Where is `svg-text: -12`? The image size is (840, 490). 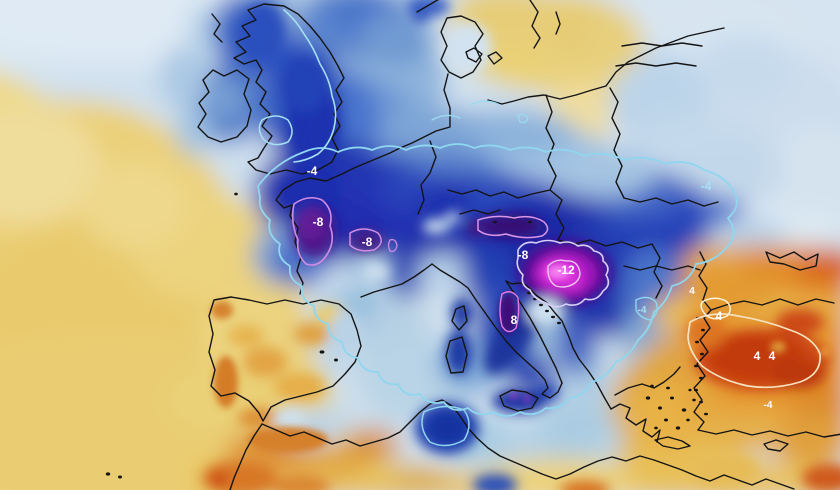 svg-text: -12 is located at coordinates (566, 270).